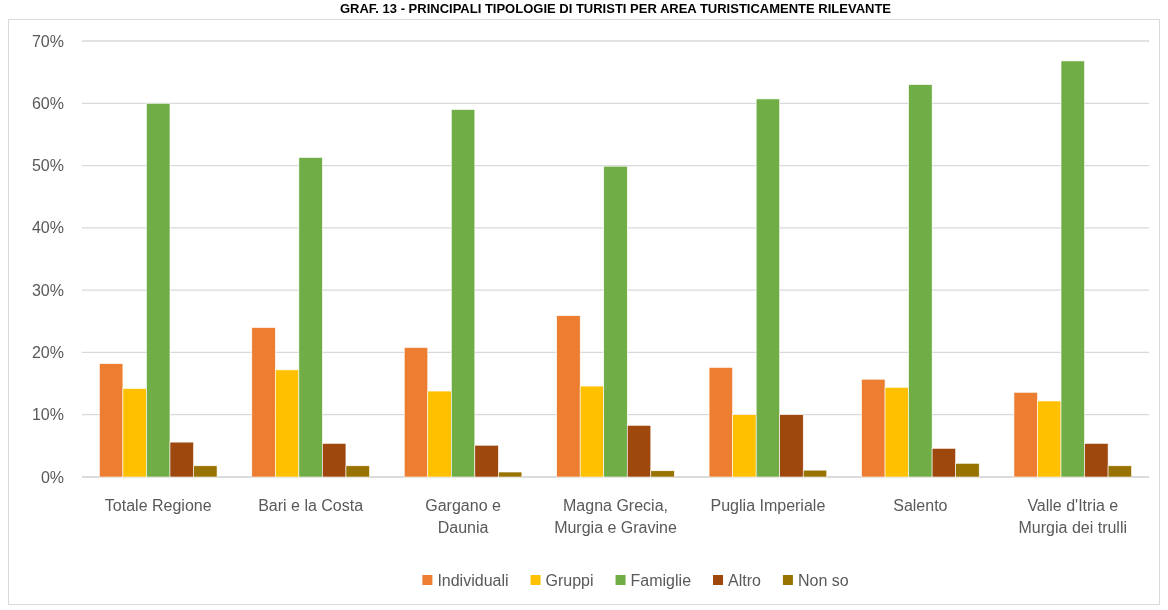 This screenshot has width=1168, height=610. What do you see at coordinates (463, 516) in the screenshot?
I see `x-tick-label: Gargano e Daunia` at bounding box center [463, 516].